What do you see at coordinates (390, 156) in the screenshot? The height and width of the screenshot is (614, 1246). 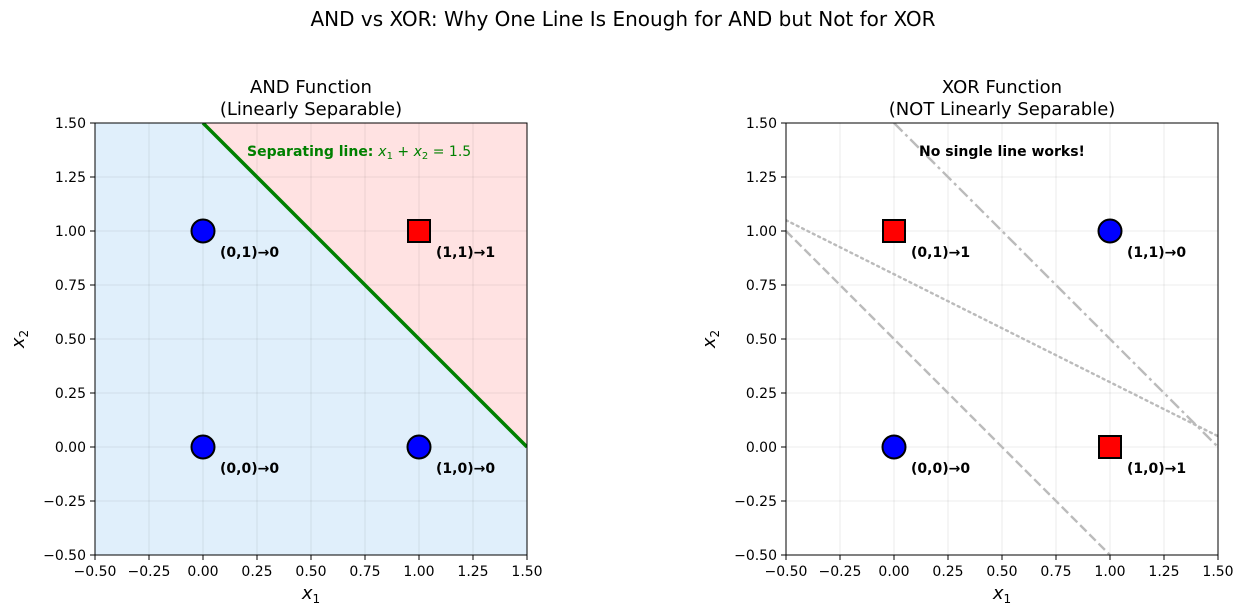 I see `annotation-math-a-sub: 1` at bounding box center [390, 156].